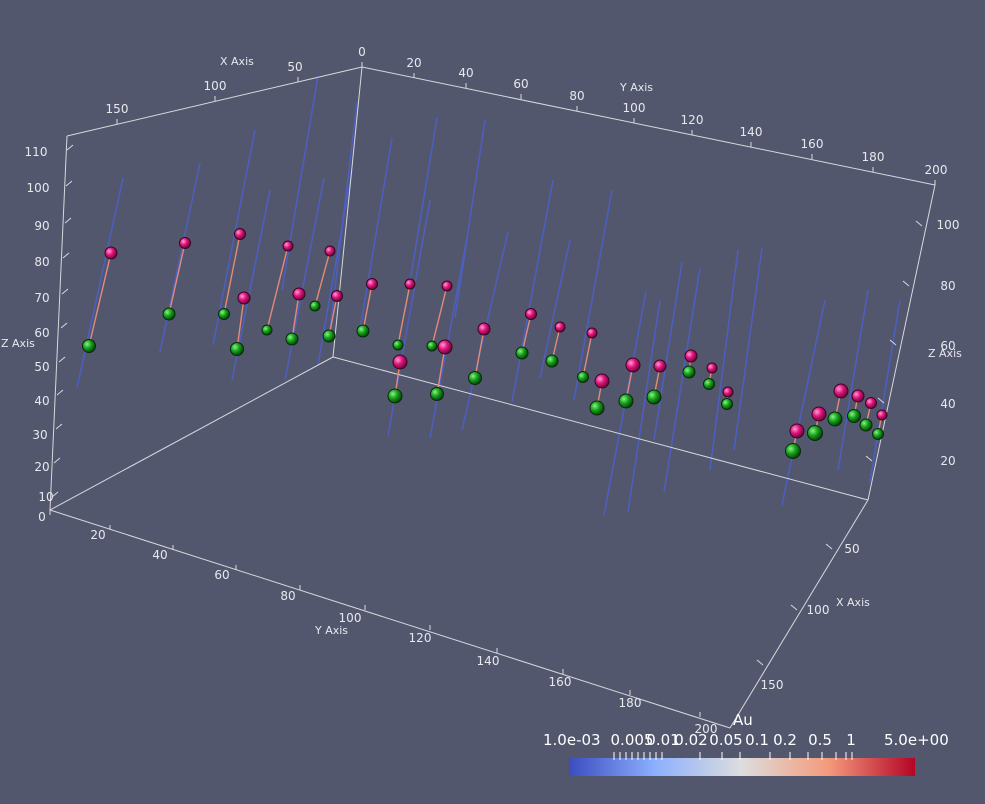 The height and width of the screenshot is (804, 985). What do you see at coordinates (690, 740) in the screenshot?
I see `colorbar-tick-label: 0.02` at bounding box center [690, 740].